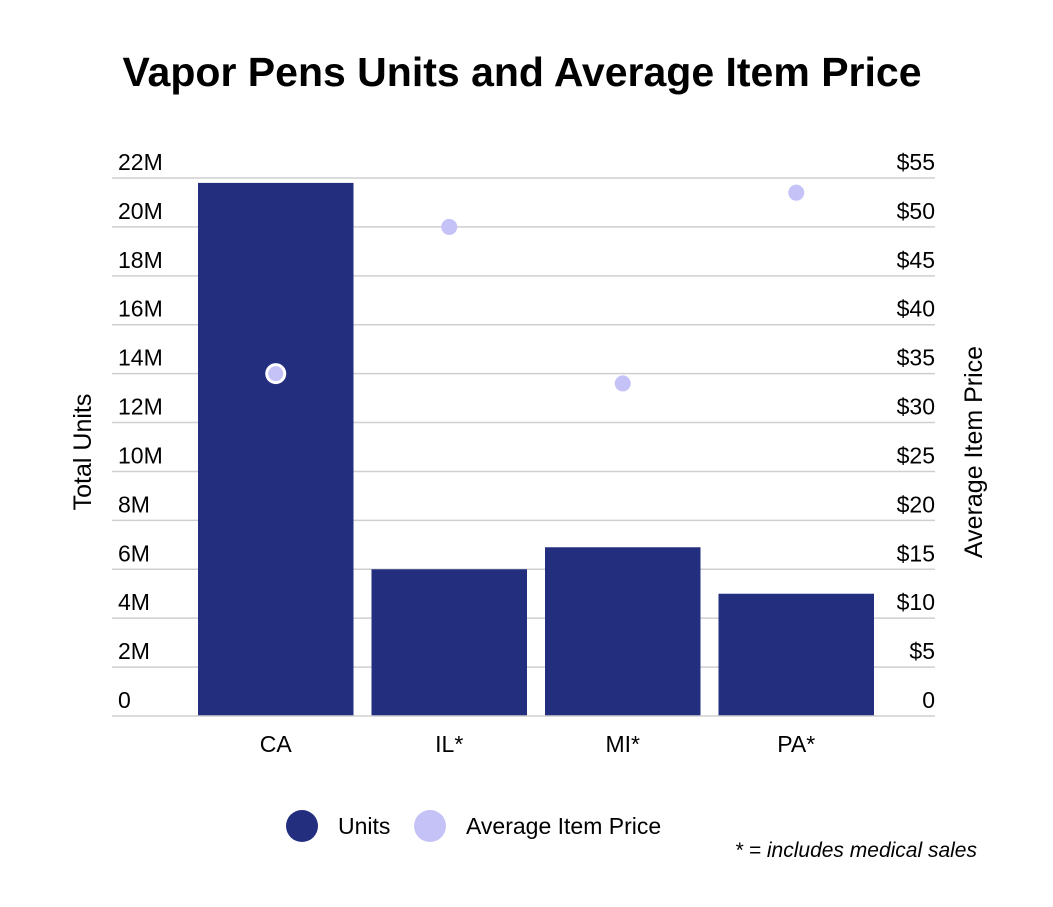  What do you see at coordinates (140, 260) in the screenshot?
I see `y-tick-label-left: 18M` at bounding box center [140, 260].